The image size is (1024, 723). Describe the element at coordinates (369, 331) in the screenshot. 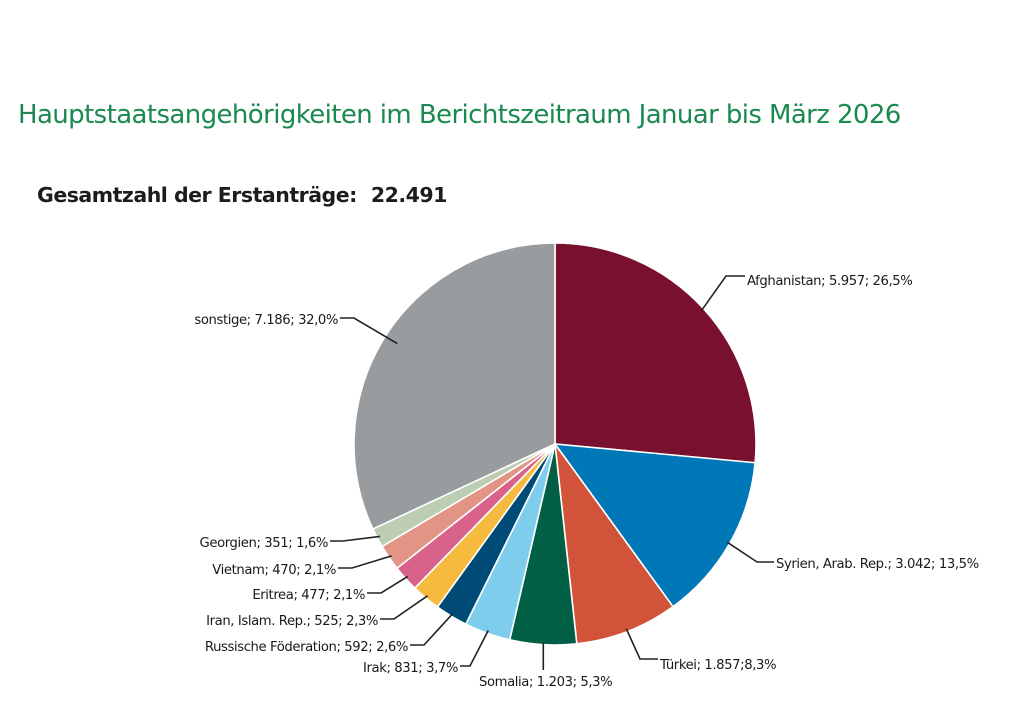

I see `leader-line-sonstige` at that location.